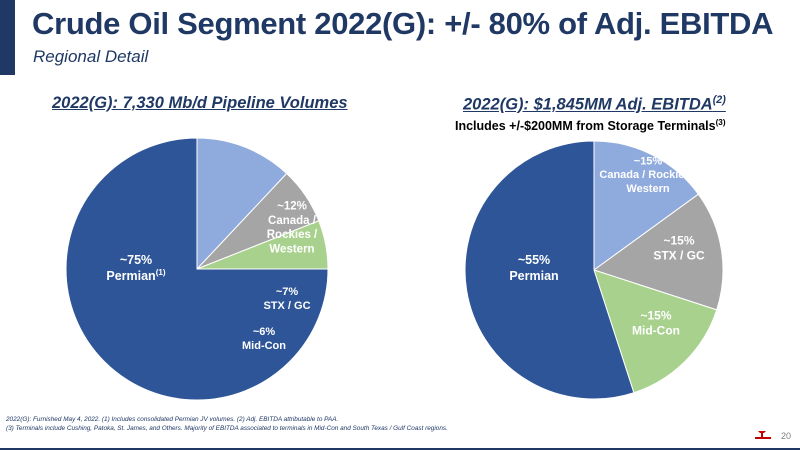 This screenshot has width=800, height=450. Describe the element at coordinates (594, 104) in the screenshot. I see `right-chart-title: 2022(G): $1,845MM Adj. EBITDA(2)` at that location.